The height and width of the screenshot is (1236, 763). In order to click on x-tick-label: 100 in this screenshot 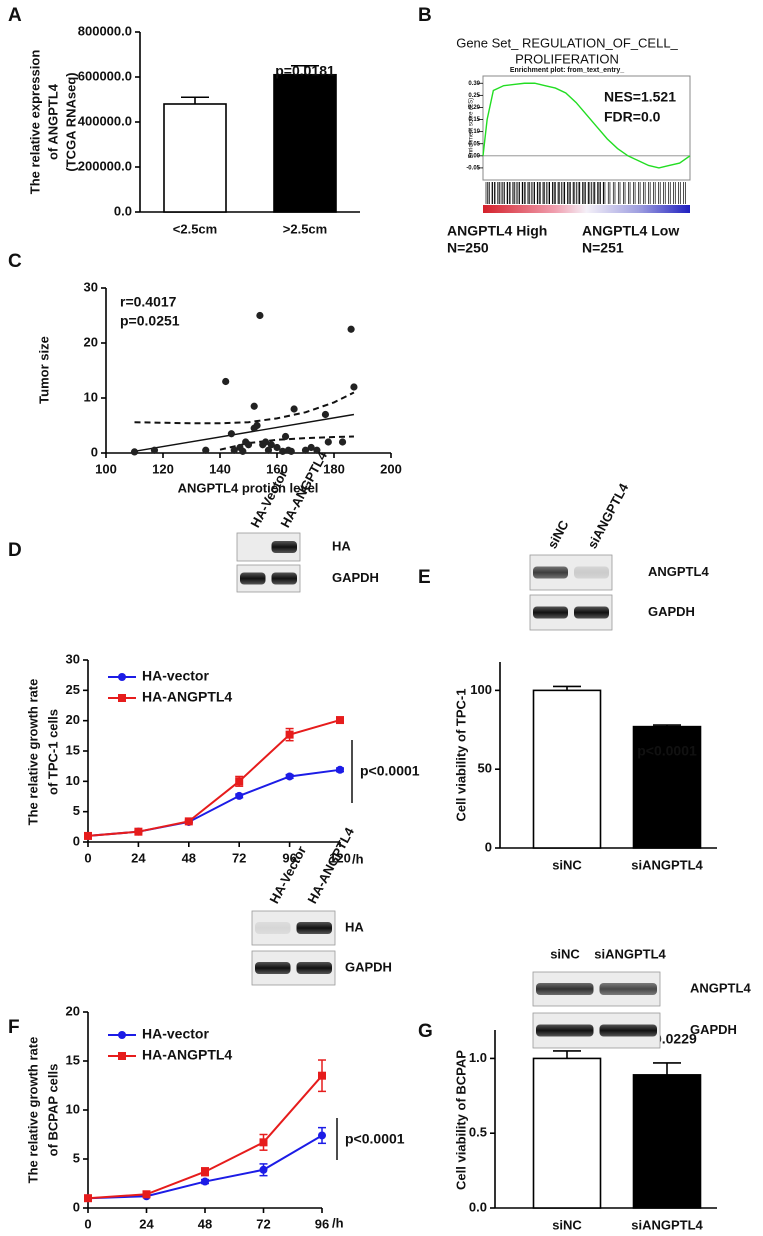, I will do `click(106, 468)`.